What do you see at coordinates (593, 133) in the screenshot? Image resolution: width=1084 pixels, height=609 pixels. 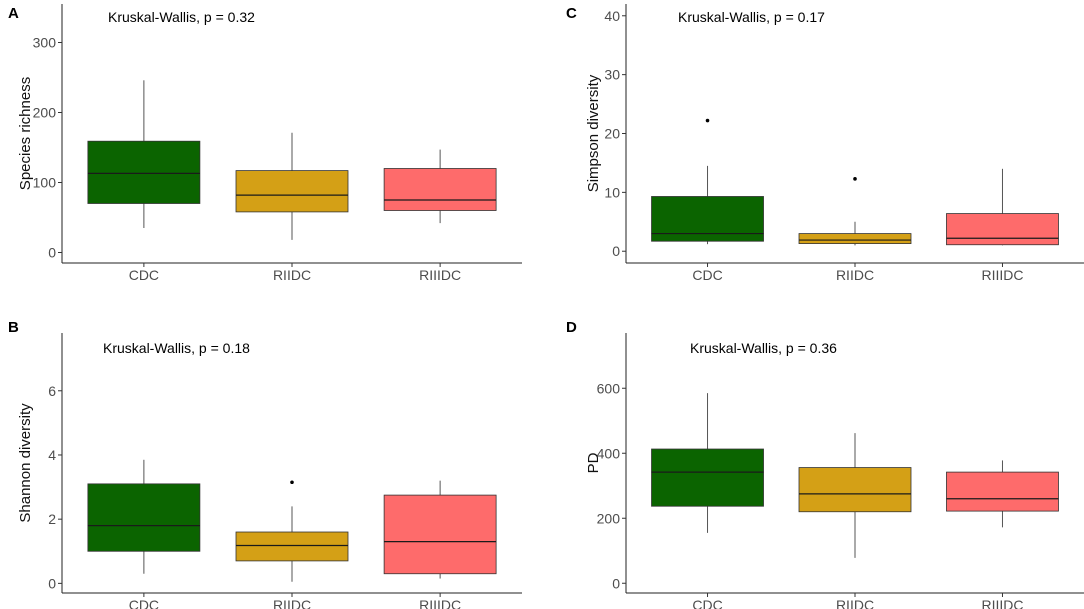 I see `y-axis-title: Simpson diversity` at bounding box center [593, 133].